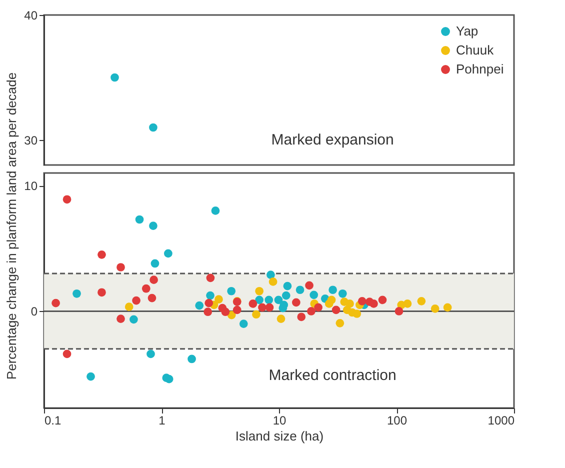  What do you see at coordinates (332, 375) in the screenshot?
I see `annotation: Marked contraction` at bounding box center [332, 375].